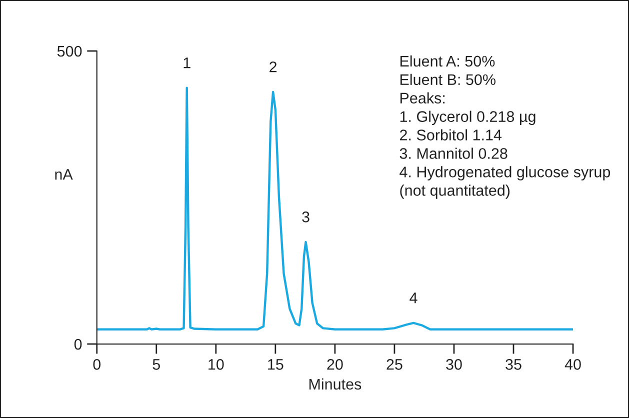 This screenshot has height=418, width=629. What do you see at coordinates (69, 51) in the screenshot?
I see `y-tick-label: 500` at bounding box center [69, 51].